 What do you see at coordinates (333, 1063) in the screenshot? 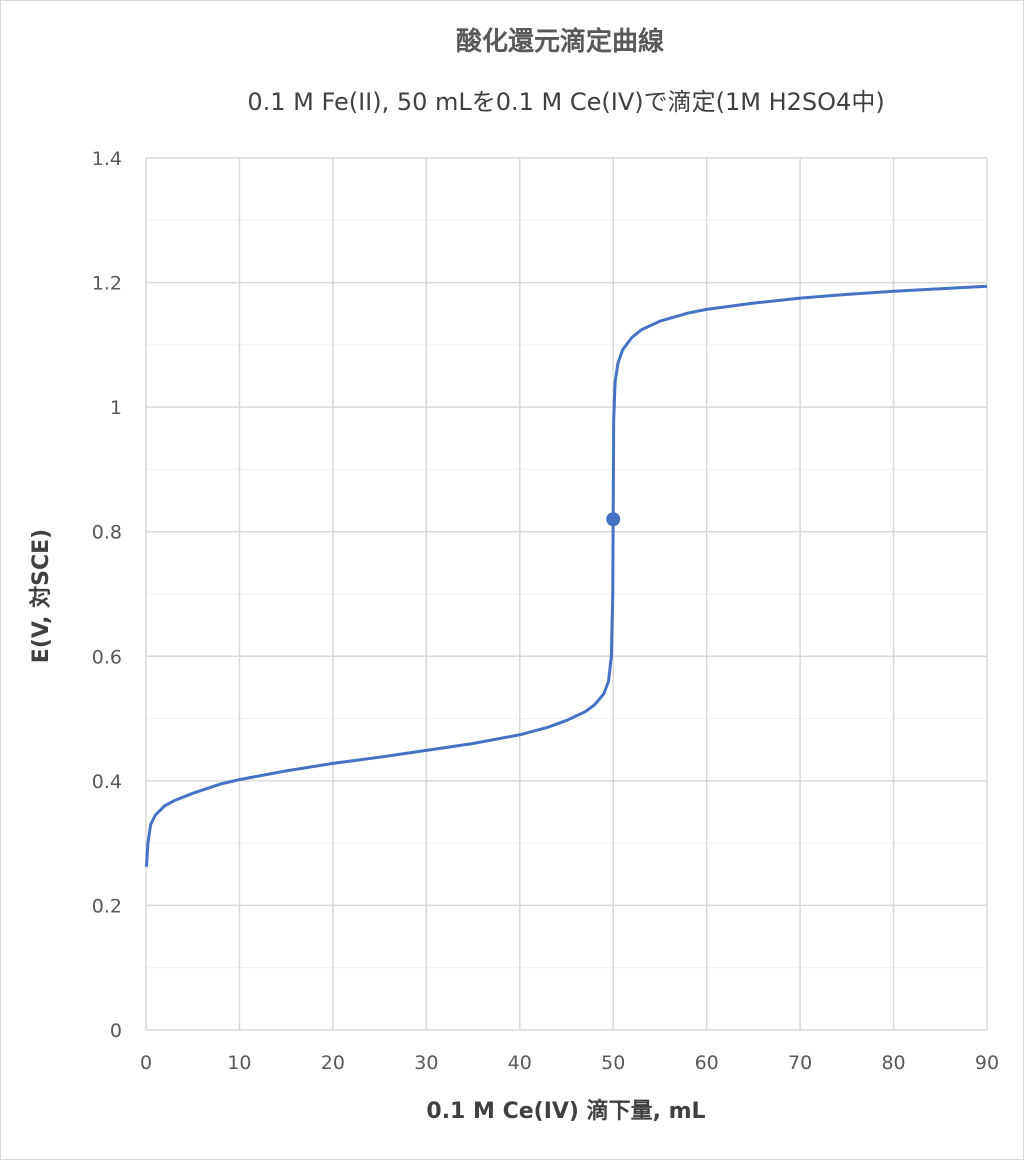
I see `x-tick-label: 20` at bounding box center [333, 1063].